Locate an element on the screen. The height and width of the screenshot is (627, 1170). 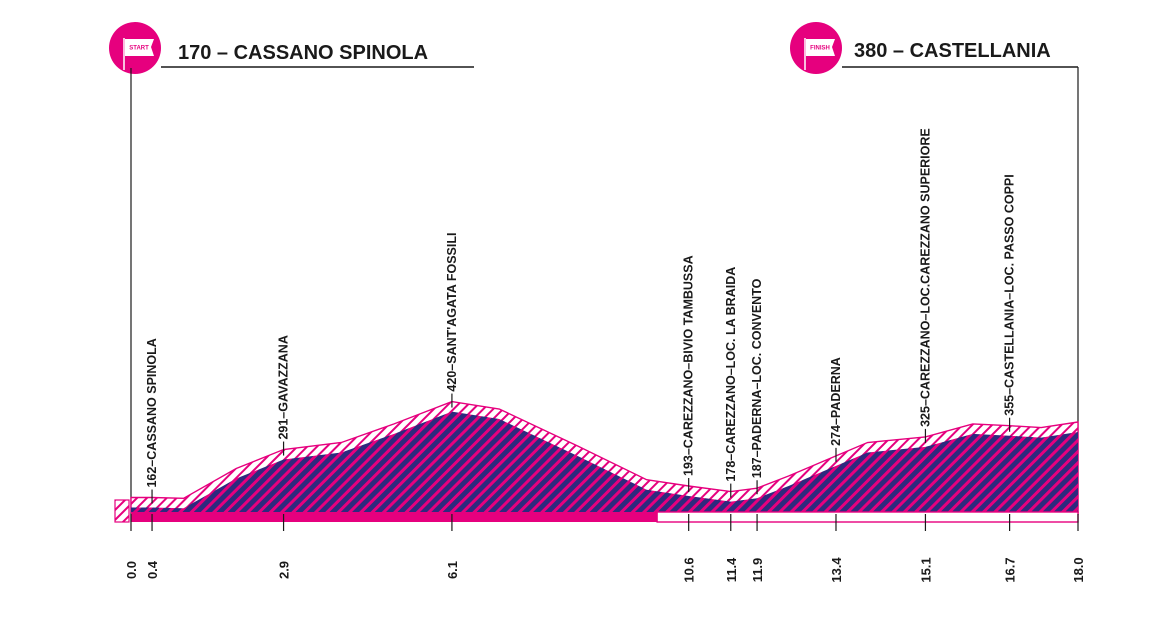
distance-bar is located at coordinates (605, 517).